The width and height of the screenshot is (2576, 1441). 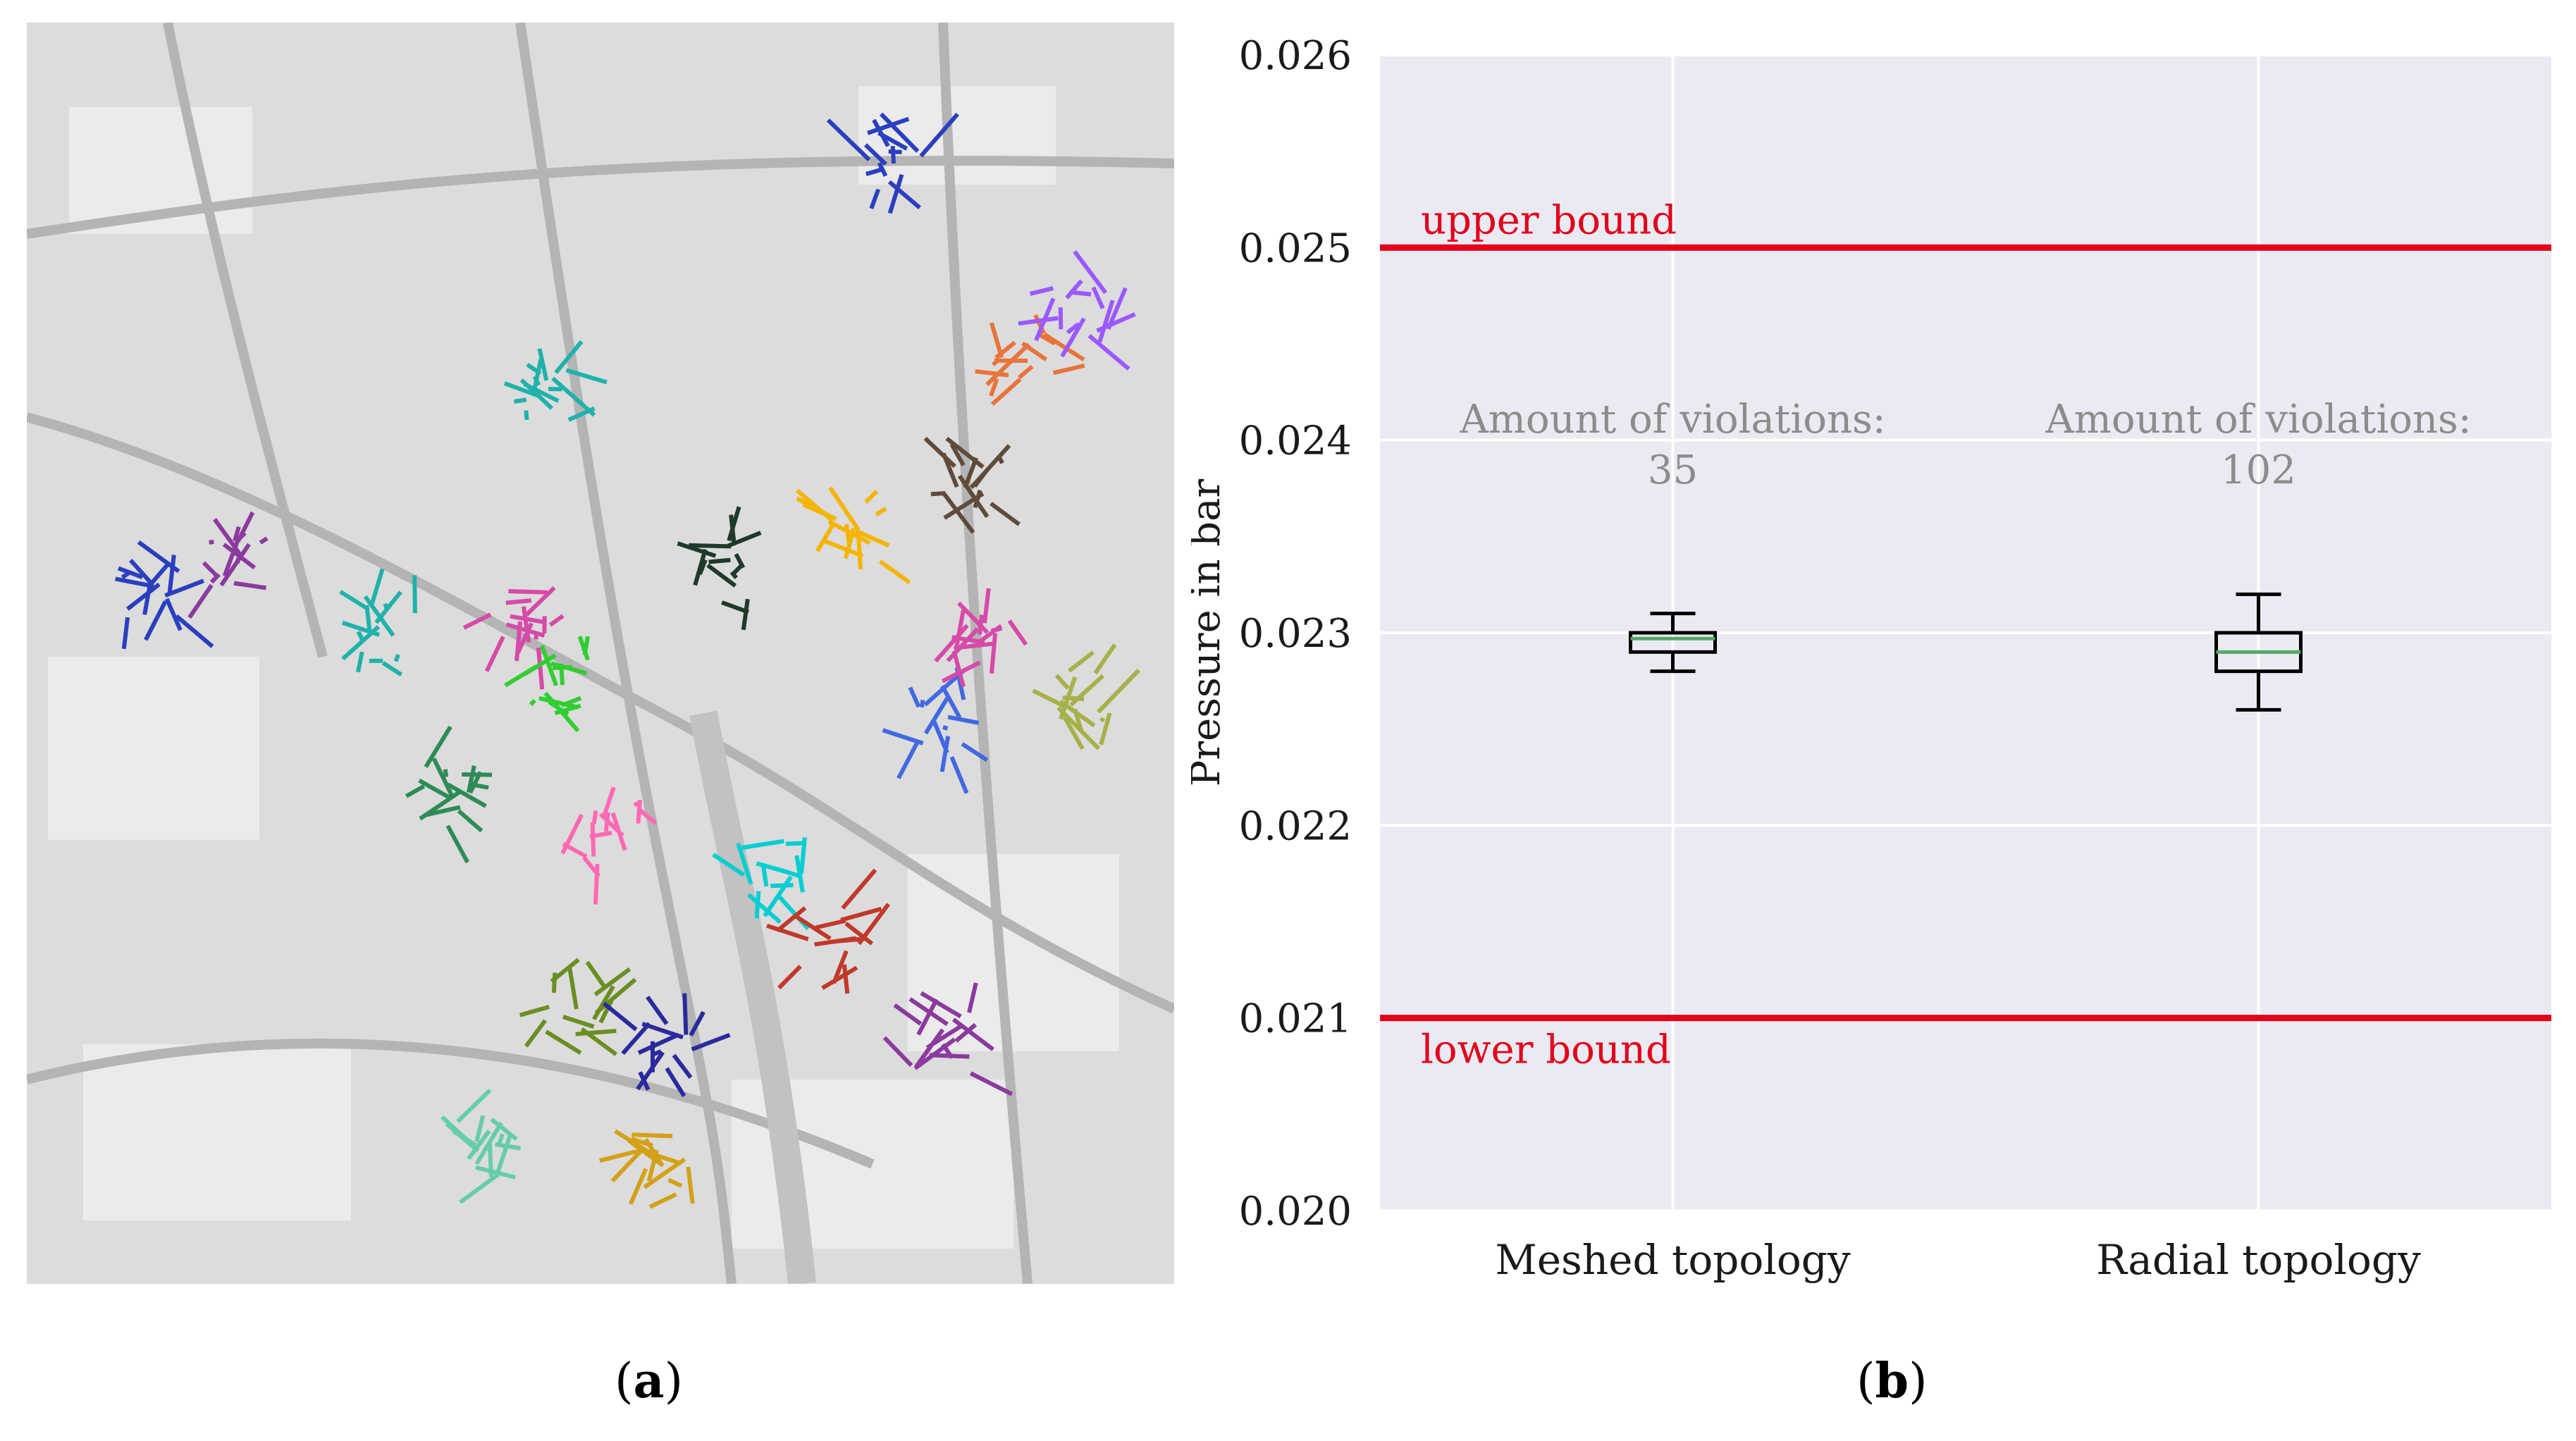 I want to click on y-tick-label: 0.026, so click(x=1295, y=56).